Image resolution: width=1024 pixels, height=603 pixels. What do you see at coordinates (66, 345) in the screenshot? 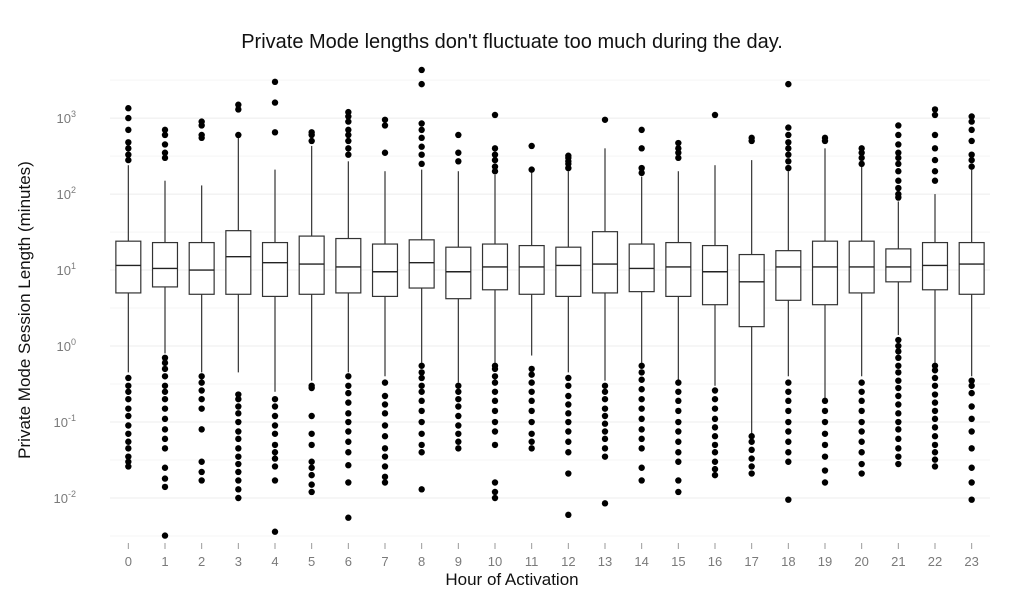
I see `y-tick-label: 10⁰` at bounding box center [66, 345].